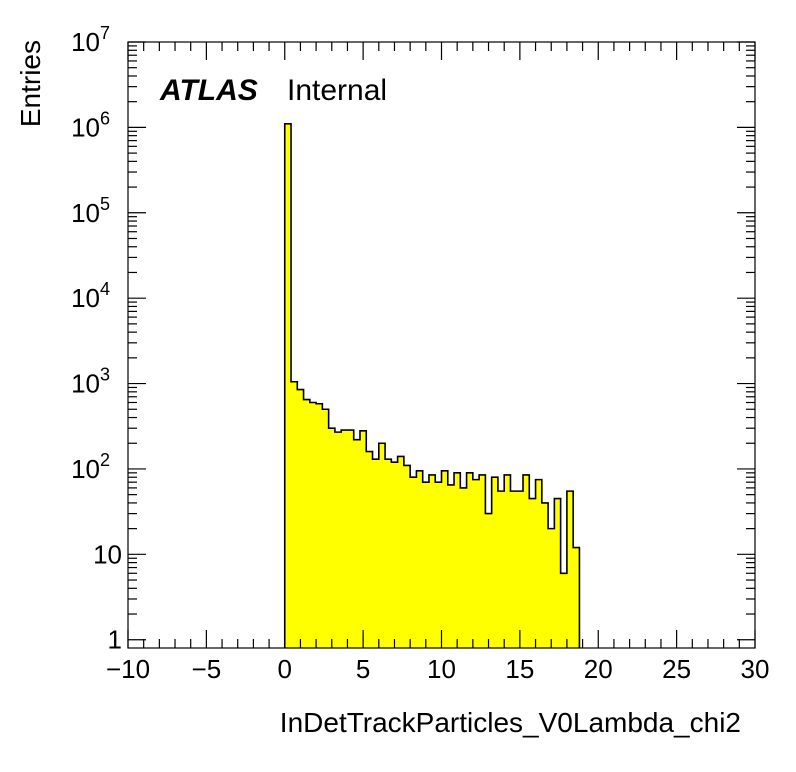 This screenshot has height=772, width=796. I want to click on x-tick-label: −5, so click(207, 669).